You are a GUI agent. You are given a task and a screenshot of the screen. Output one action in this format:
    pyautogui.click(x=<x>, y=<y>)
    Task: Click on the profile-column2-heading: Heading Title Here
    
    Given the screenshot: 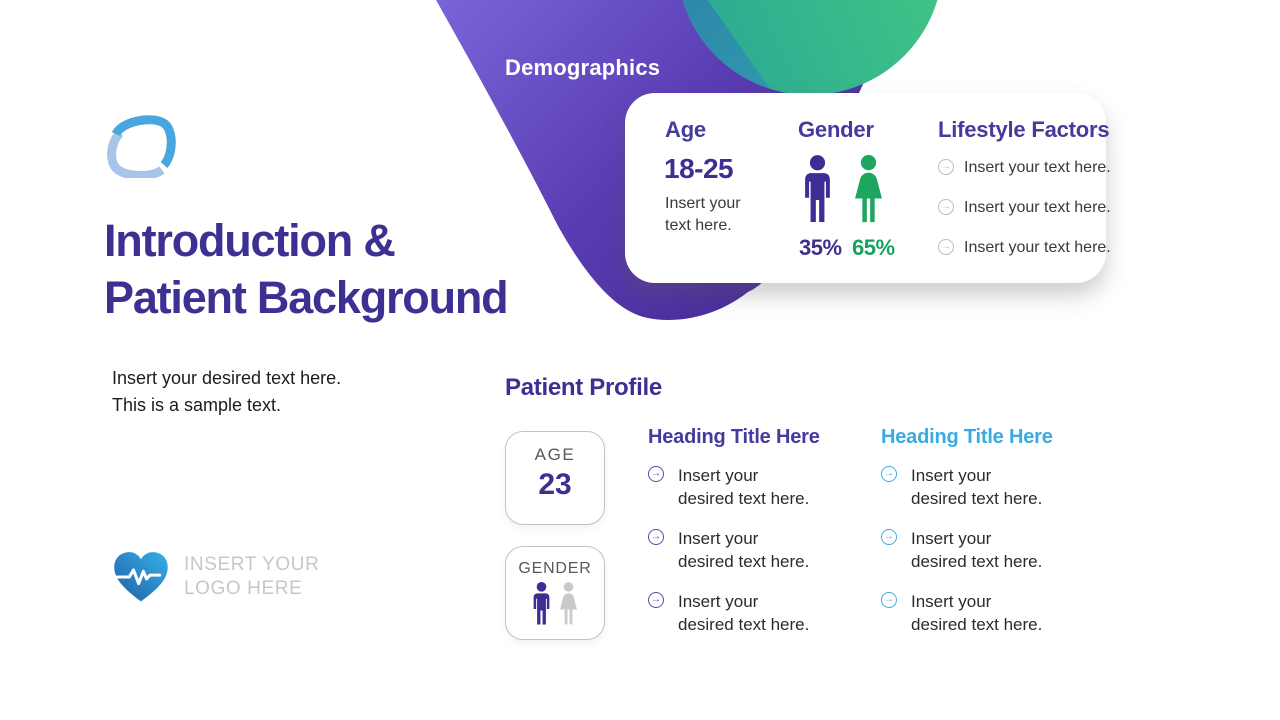 What is the action you would take?
    pyautogui.click(x=967, y=437)
    